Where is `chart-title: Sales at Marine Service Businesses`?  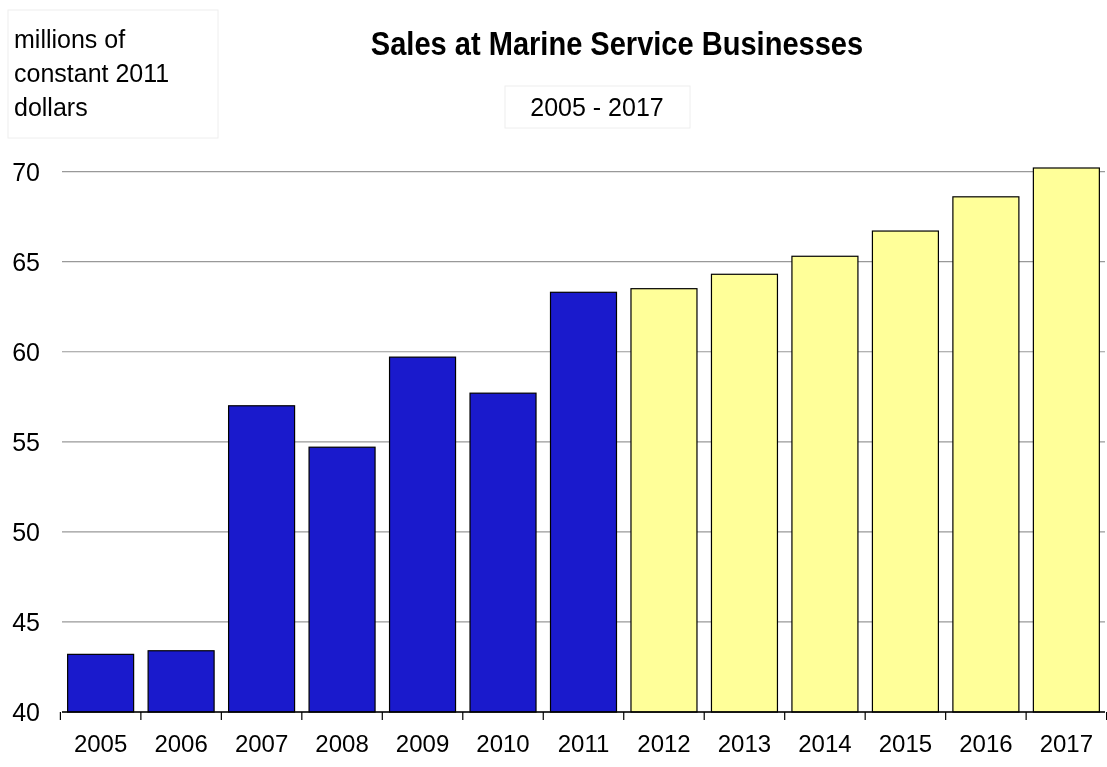
chart-title: Sales at Marine Service Businesses is located at coordinates (617, 44).